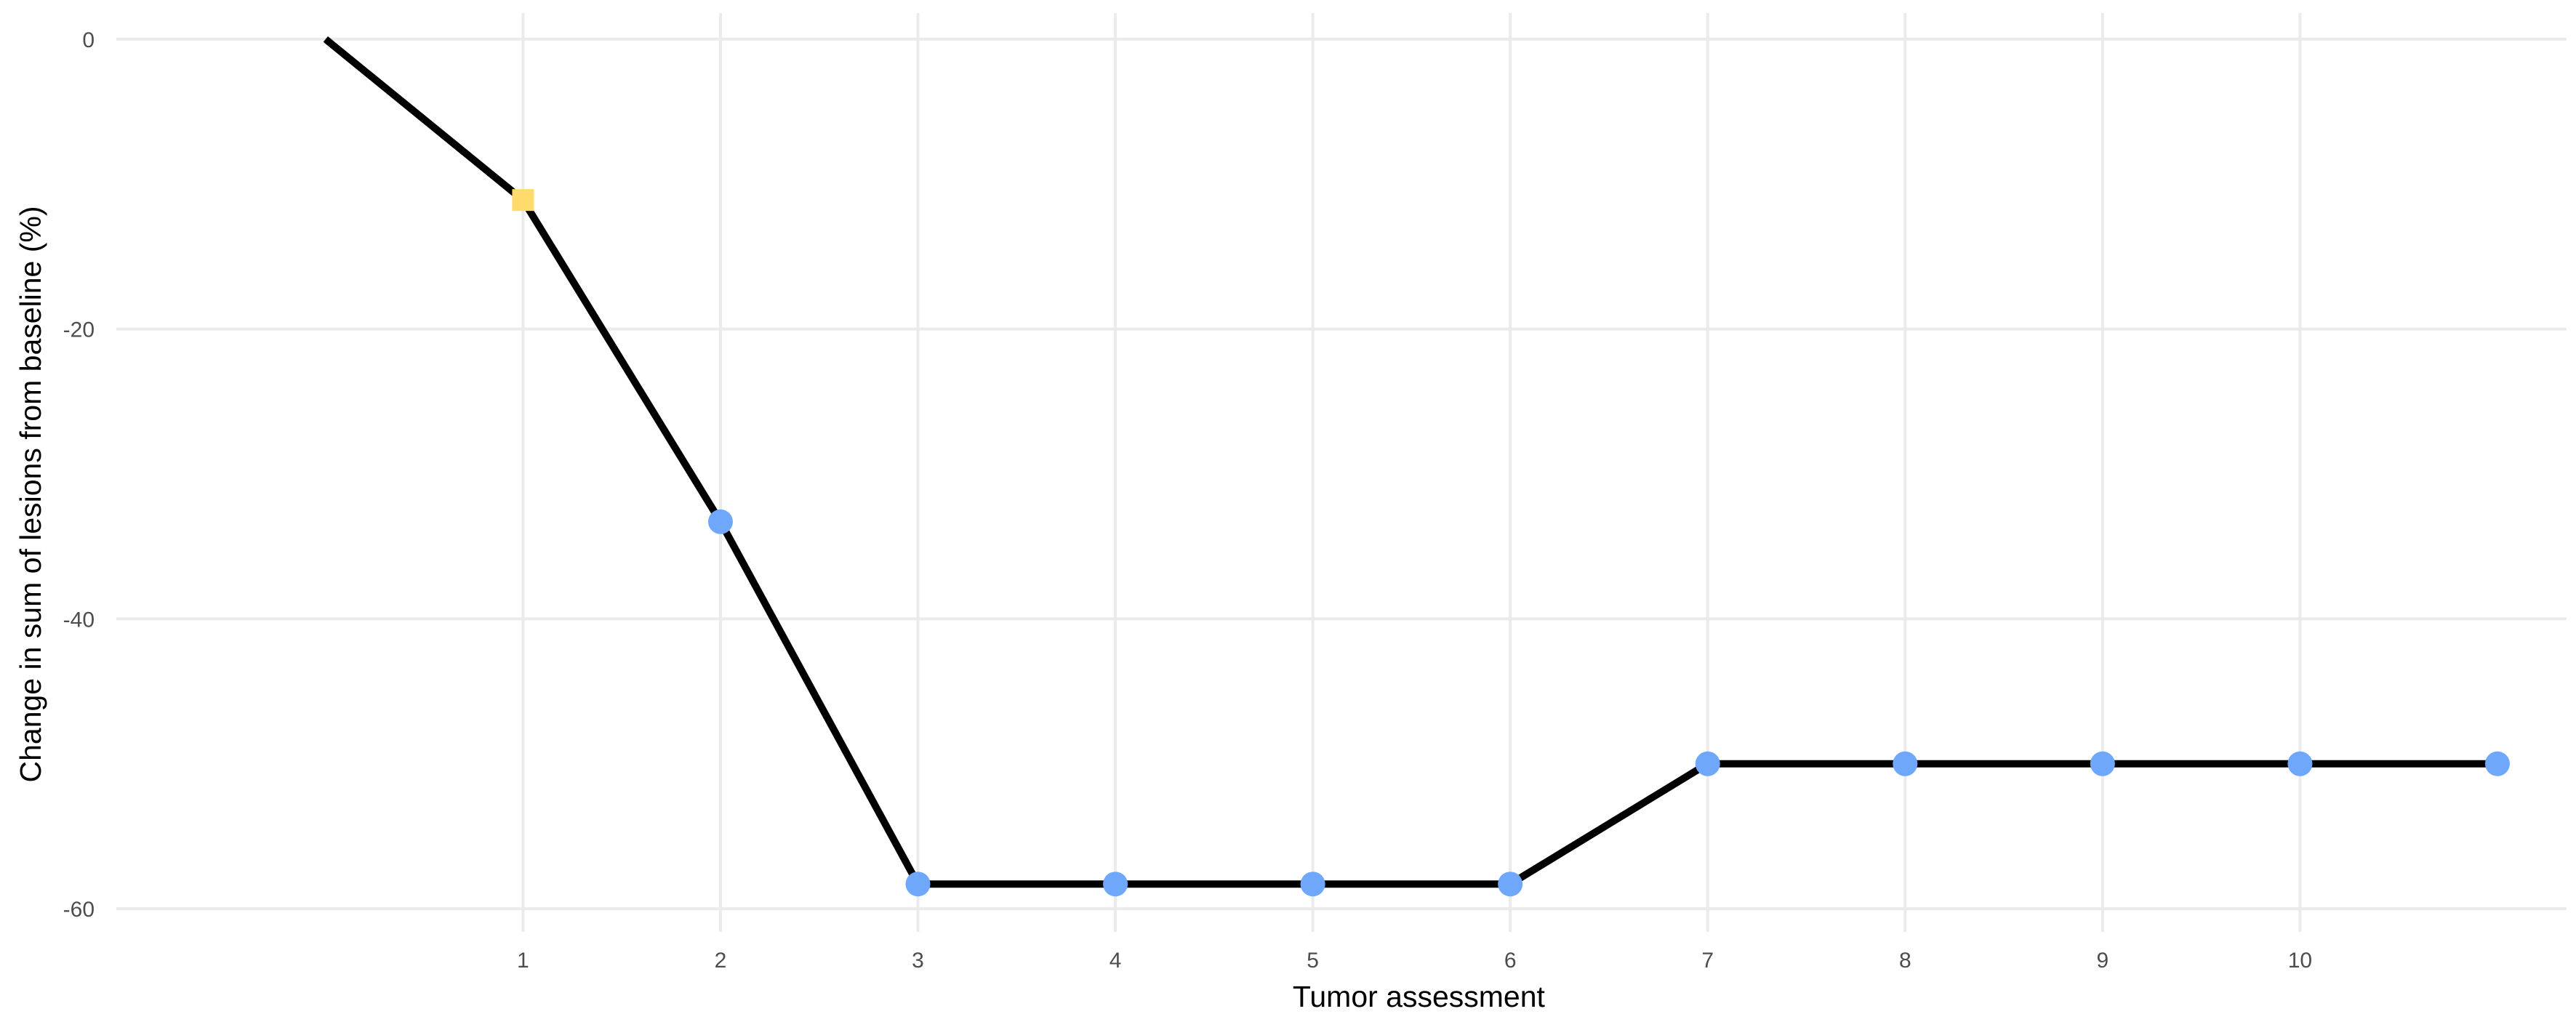  What do you see at coordinates (1905, 961) in the screenshot?
I see `x-tick-label: 8` at bounding box center [1905, 961].